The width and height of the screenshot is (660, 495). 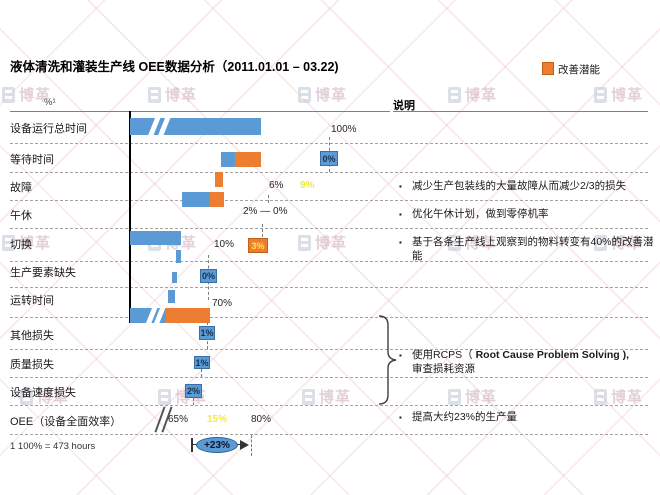 I want to click on value-label-oee-current: 65%, so click(x=178, y=419).